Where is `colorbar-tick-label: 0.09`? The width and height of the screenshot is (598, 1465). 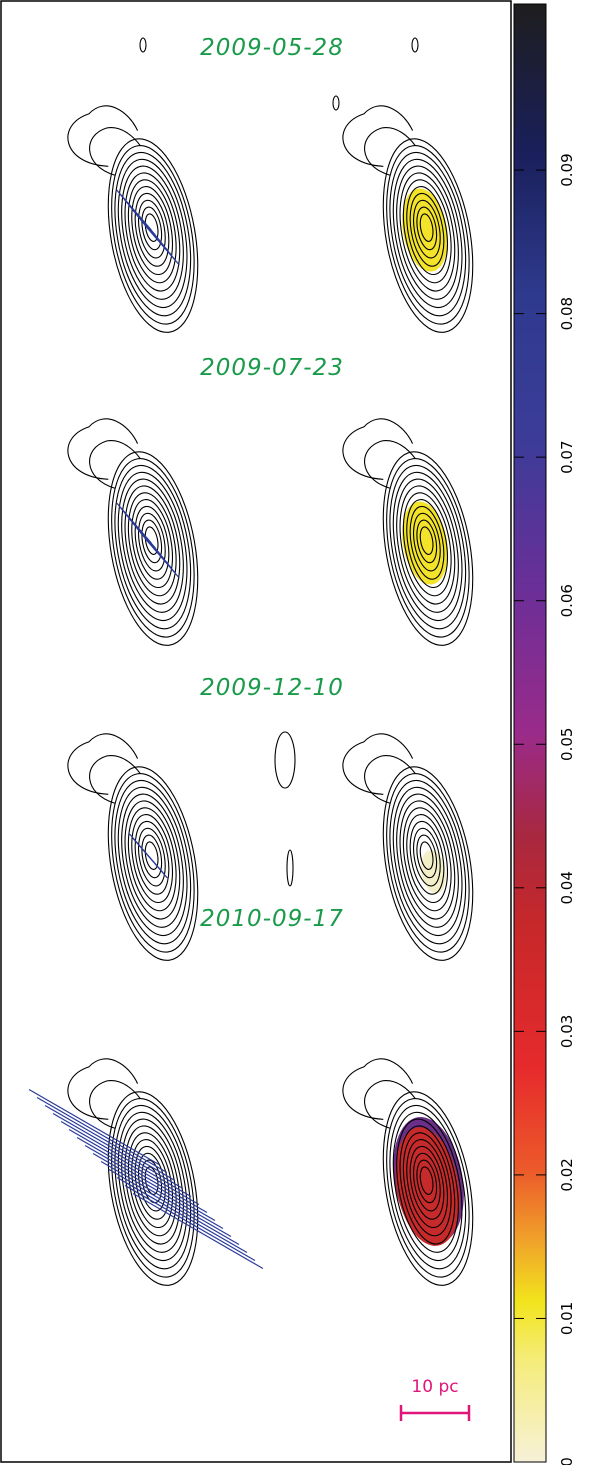
colorbar-tick-label: 0.09 is located at coordinates (567, 169).